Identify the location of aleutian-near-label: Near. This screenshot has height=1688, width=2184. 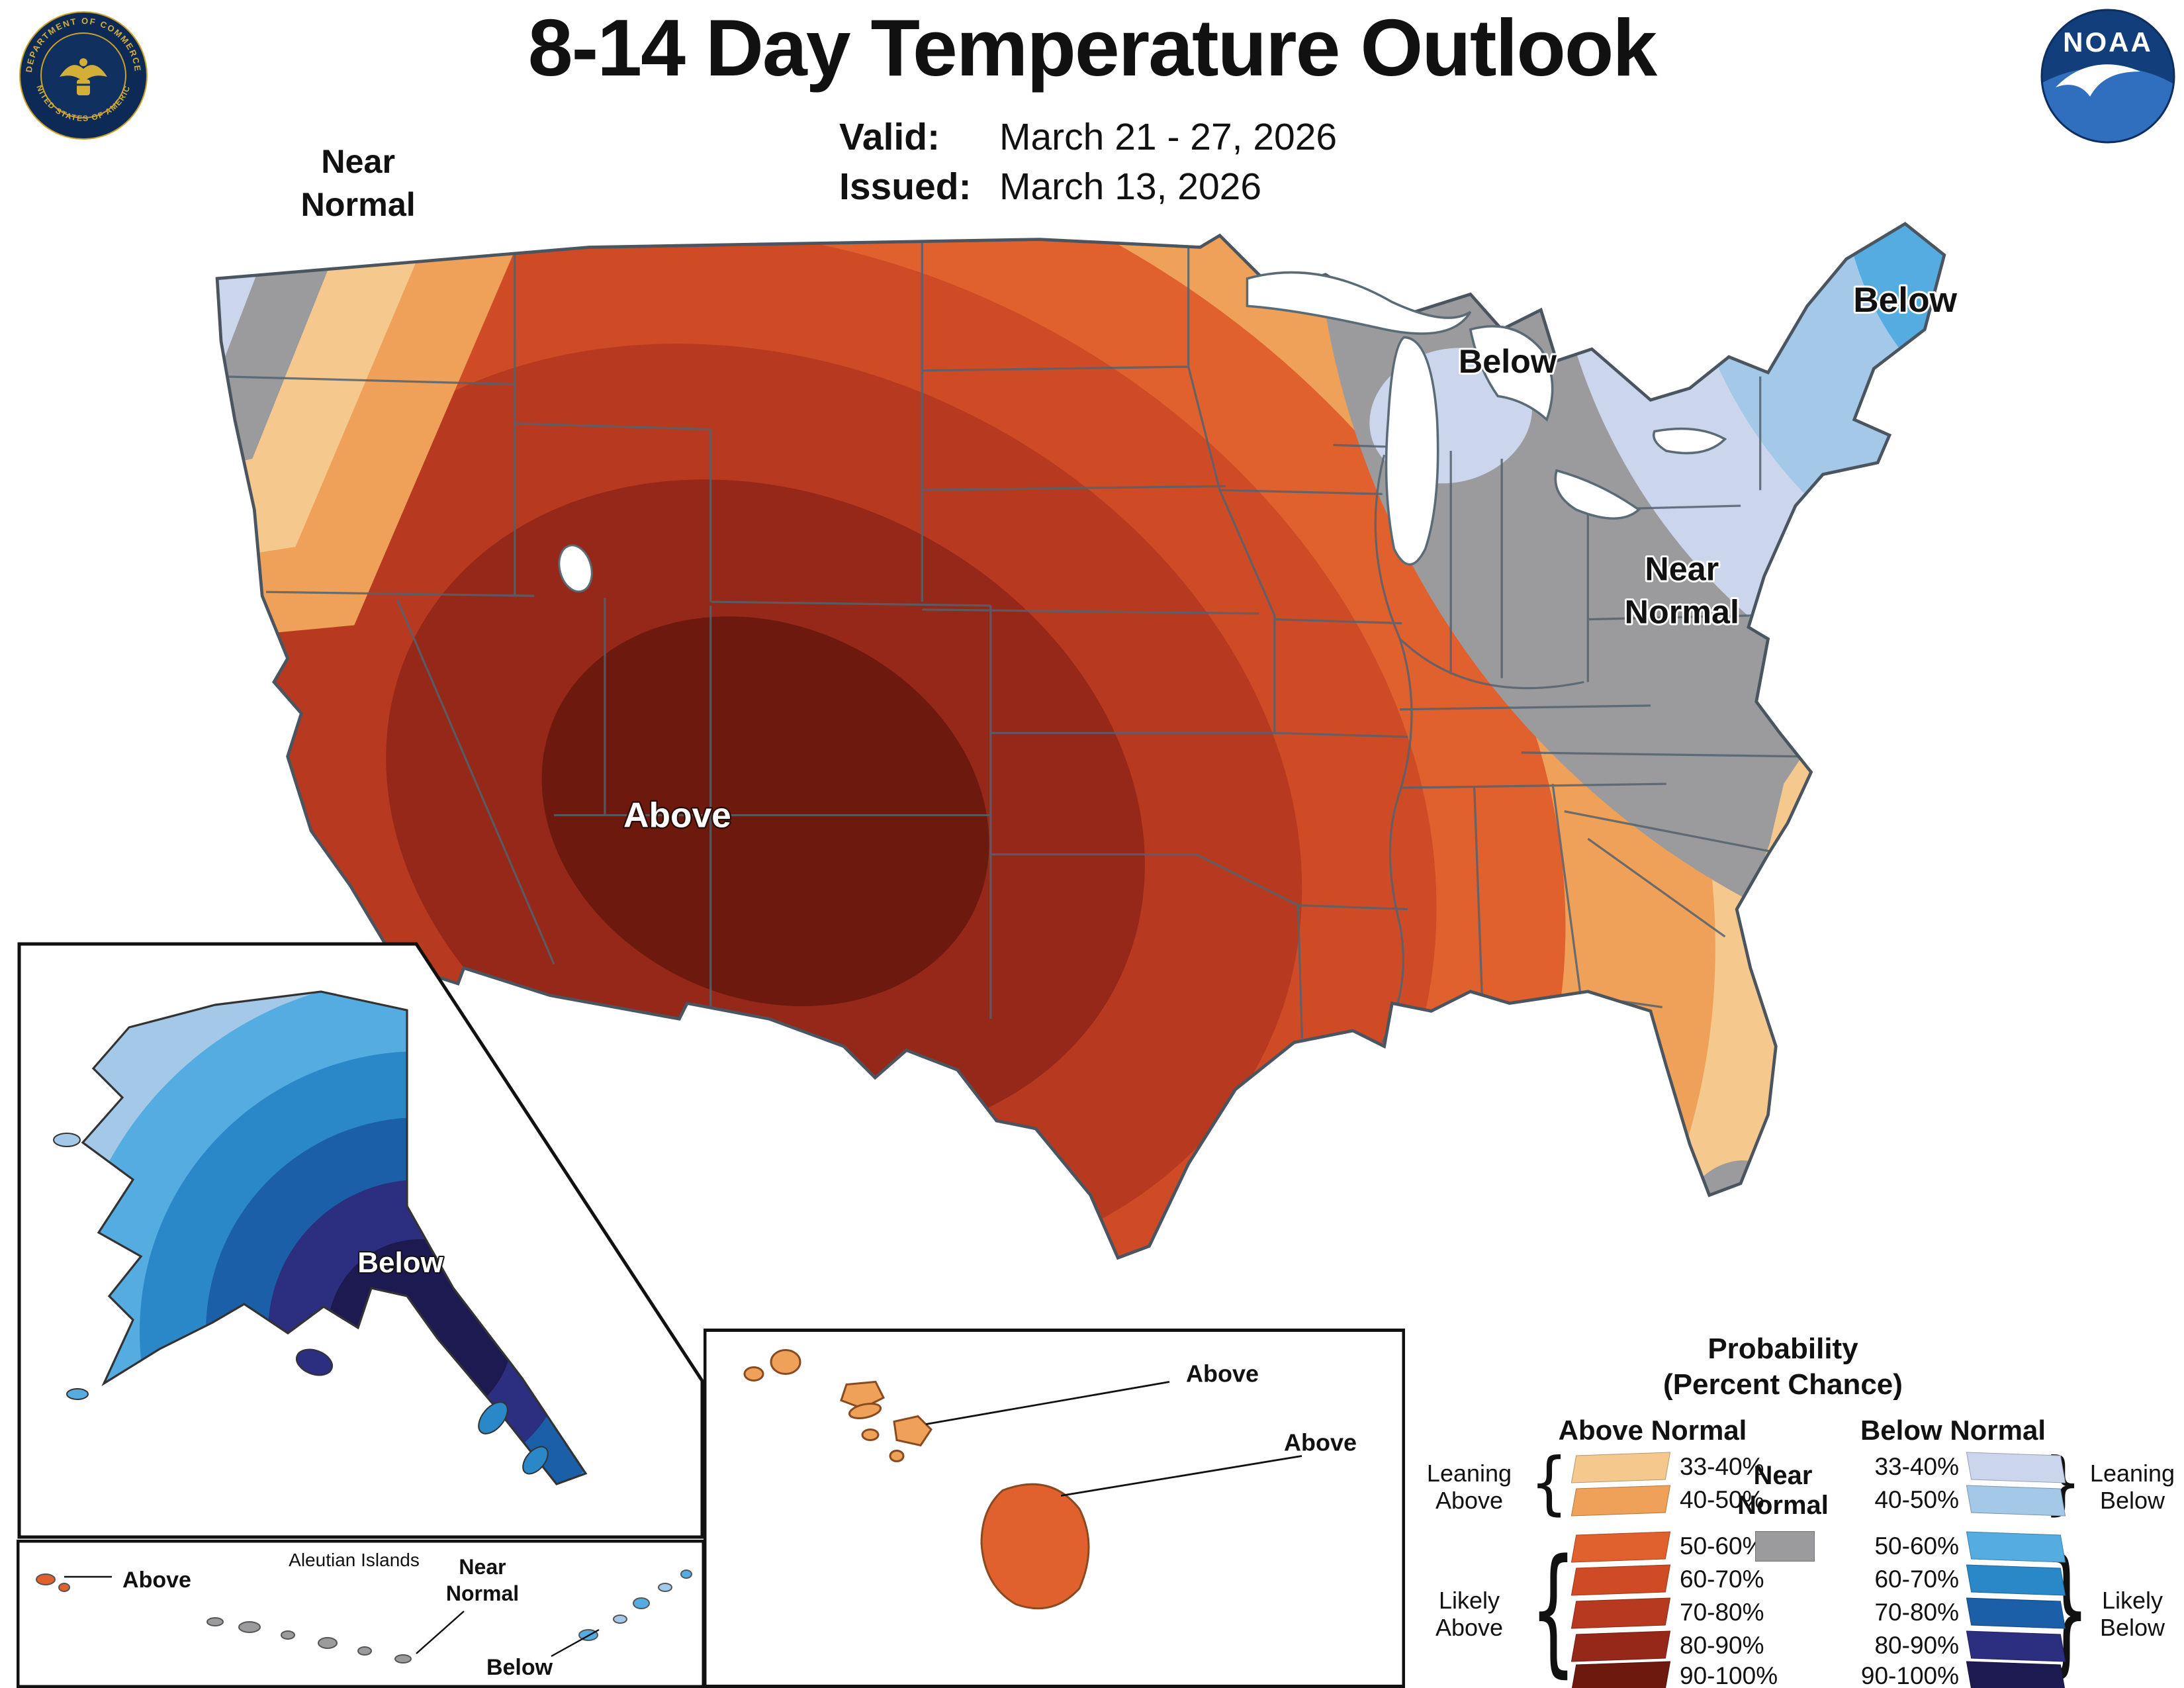
(483, 1567).